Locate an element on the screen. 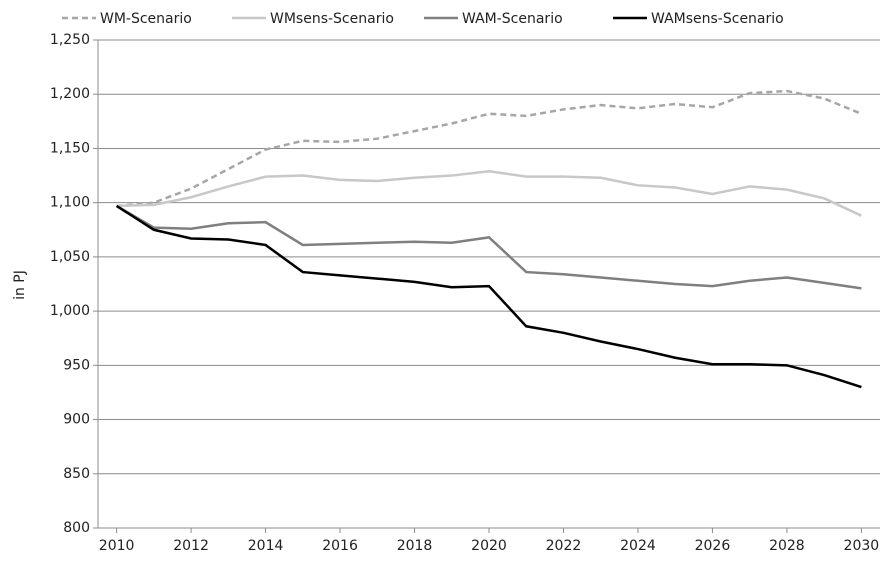 The width and height of the screenshot is (882, 567). x-tick-label: 2012 is located at coordinates (191, 546).